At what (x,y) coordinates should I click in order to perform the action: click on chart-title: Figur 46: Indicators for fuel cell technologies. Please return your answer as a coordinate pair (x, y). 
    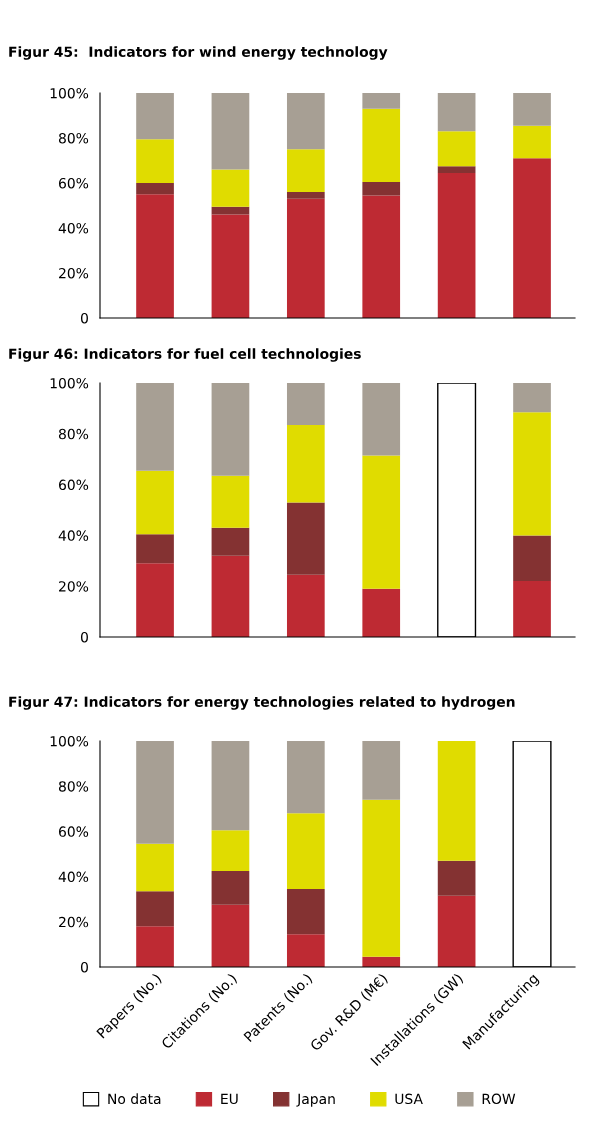
    Looking at the image, I should click on (185, 355).